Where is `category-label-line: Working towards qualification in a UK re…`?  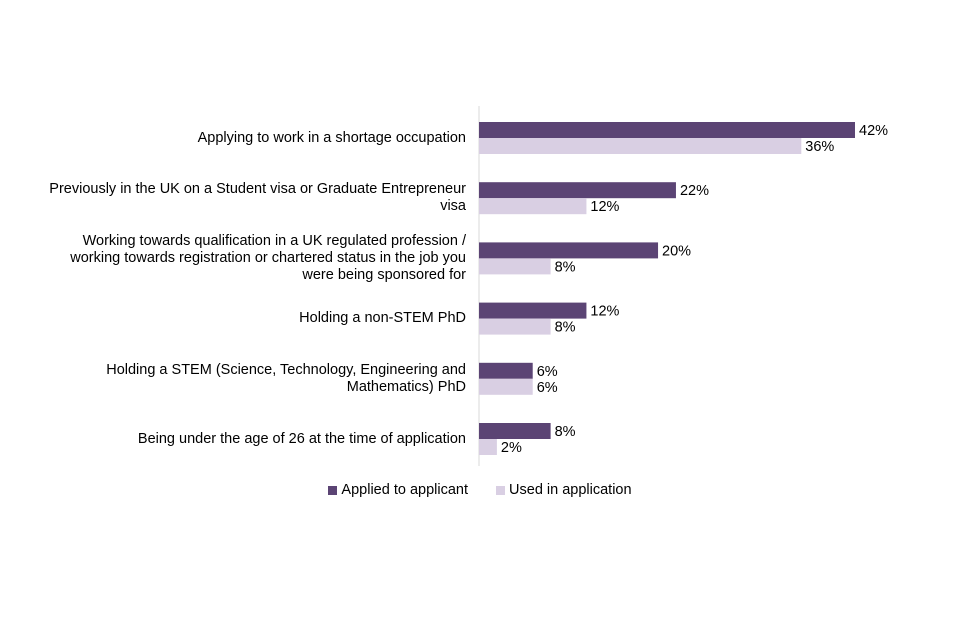
category-label-line: Working towards qualification in a UK re… is located at coordinates (274, 240).